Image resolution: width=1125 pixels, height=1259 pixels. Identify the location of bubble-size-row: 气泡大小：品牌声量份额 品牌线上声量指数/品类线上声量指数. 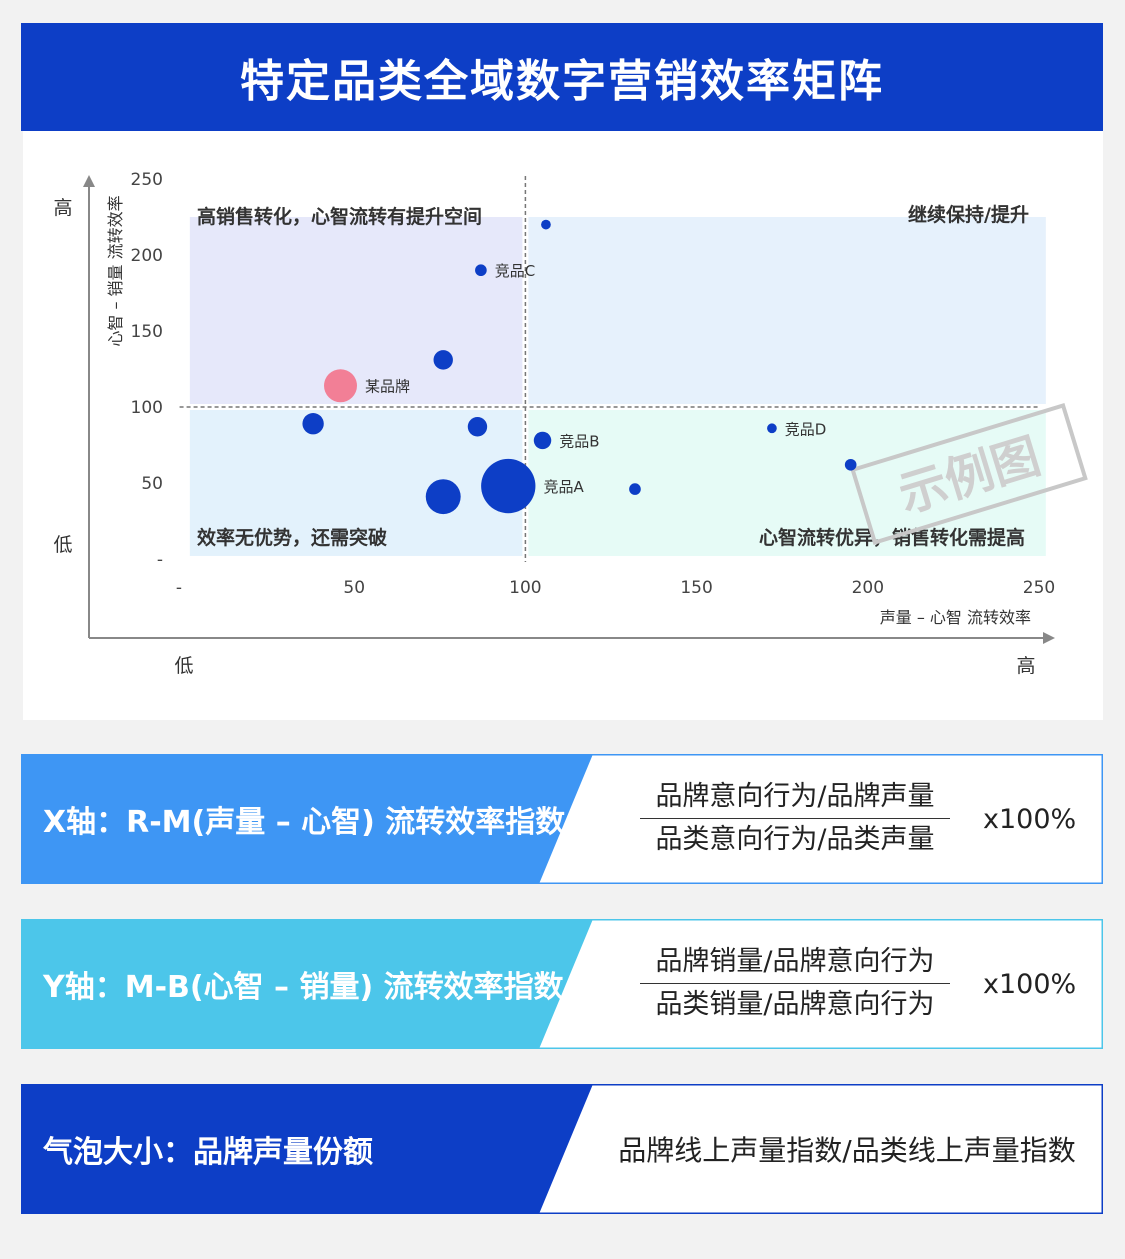
(562, 1149).